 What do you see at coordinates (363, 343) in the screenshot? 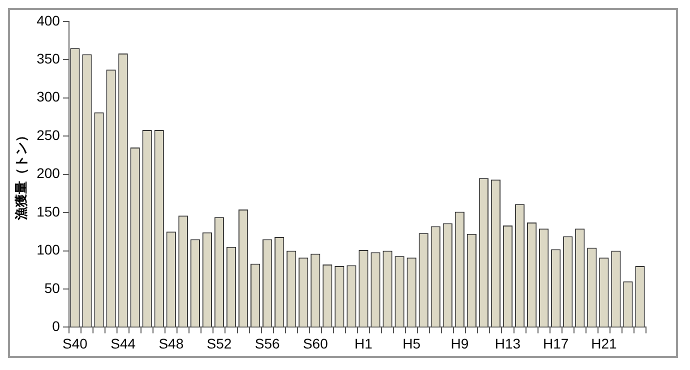
I see `x-tick-label: H1` at bounding box center [363, 343].